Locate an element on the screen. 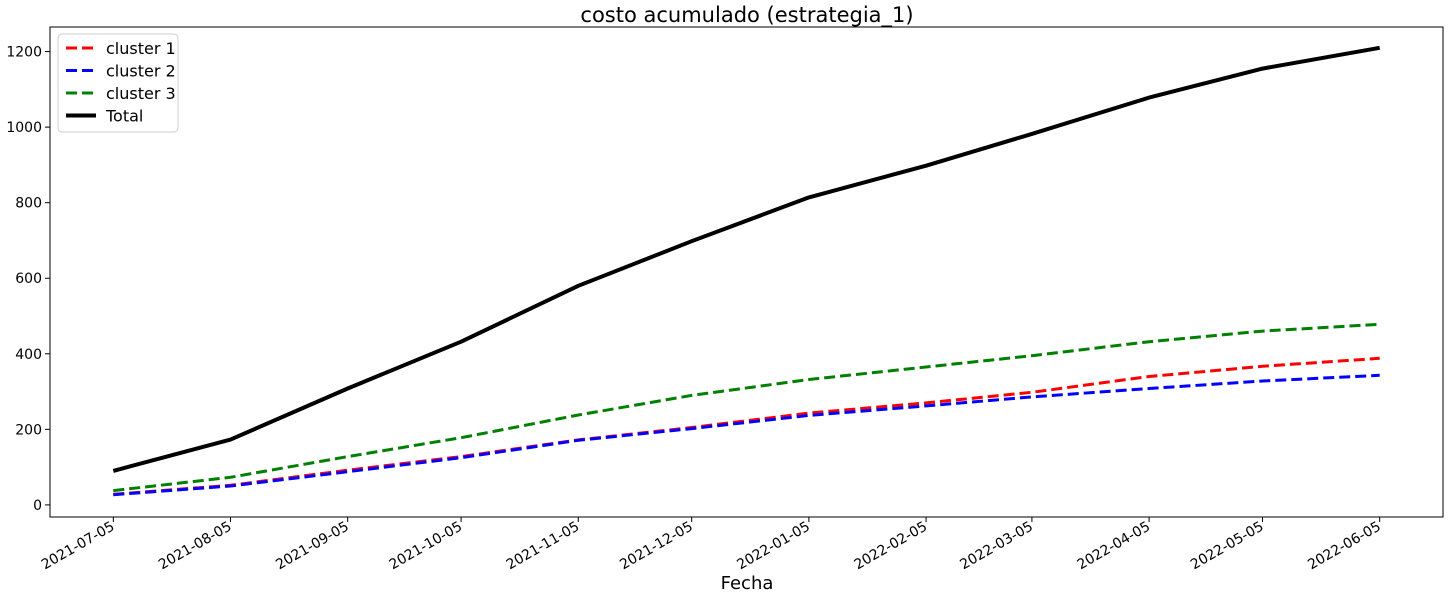 This screenshot has height=599, width=1451. legend-label: cluster 2 is located at coordinates (141, 71).